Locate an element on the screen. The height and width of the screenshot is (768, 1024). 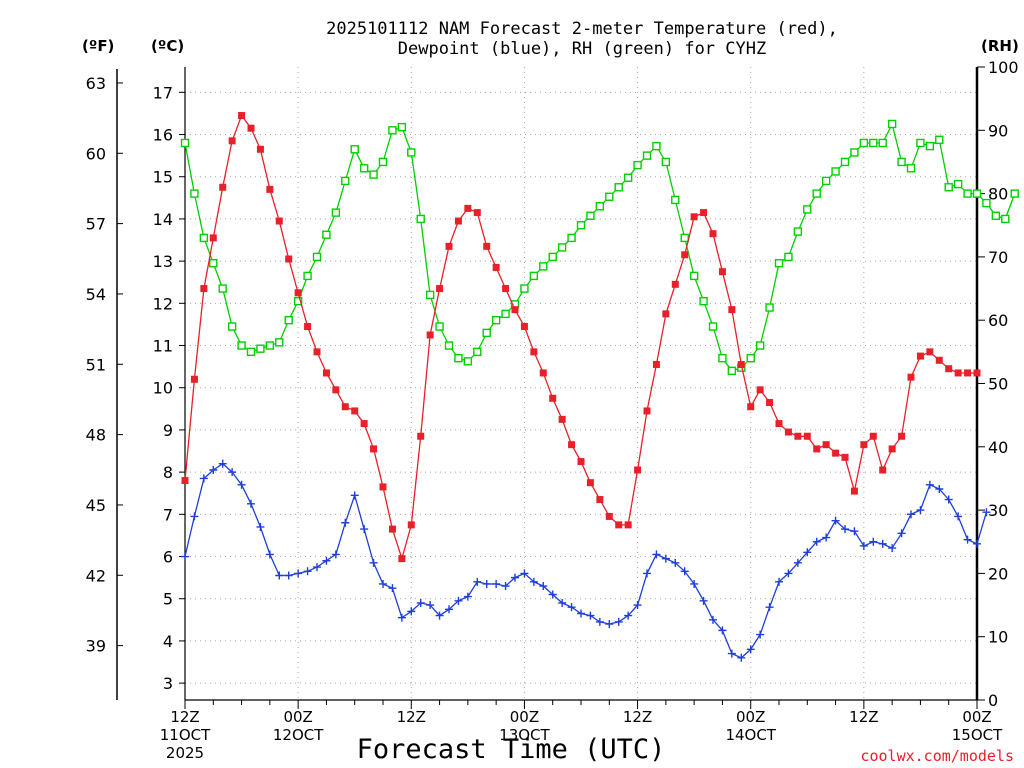
x-tick-label: 11OCT is located at coordinates (185, 735).